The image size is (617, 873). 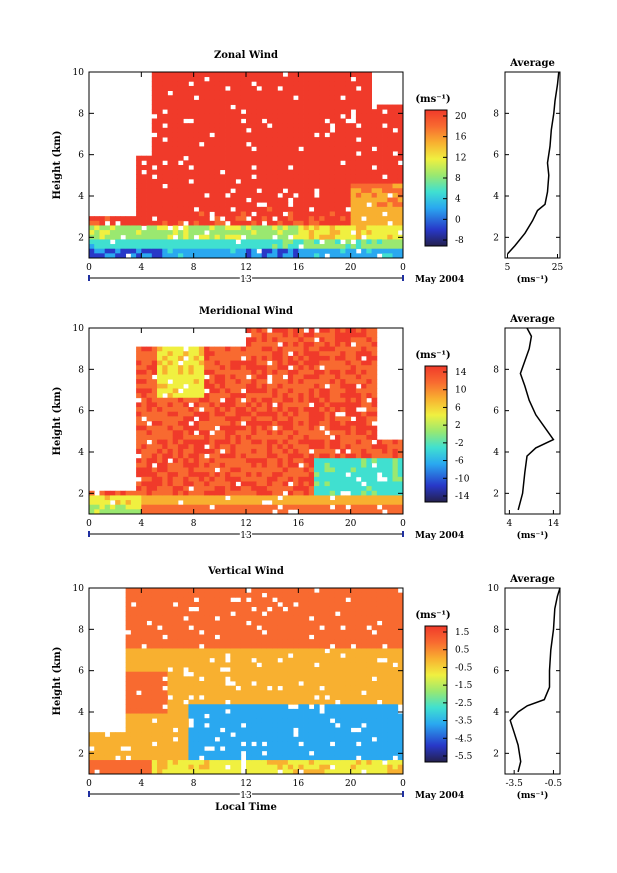 What do you see at coordinates (436, 434) in the screenshot?
I see `colorbar` at bounding box center [436, 434].